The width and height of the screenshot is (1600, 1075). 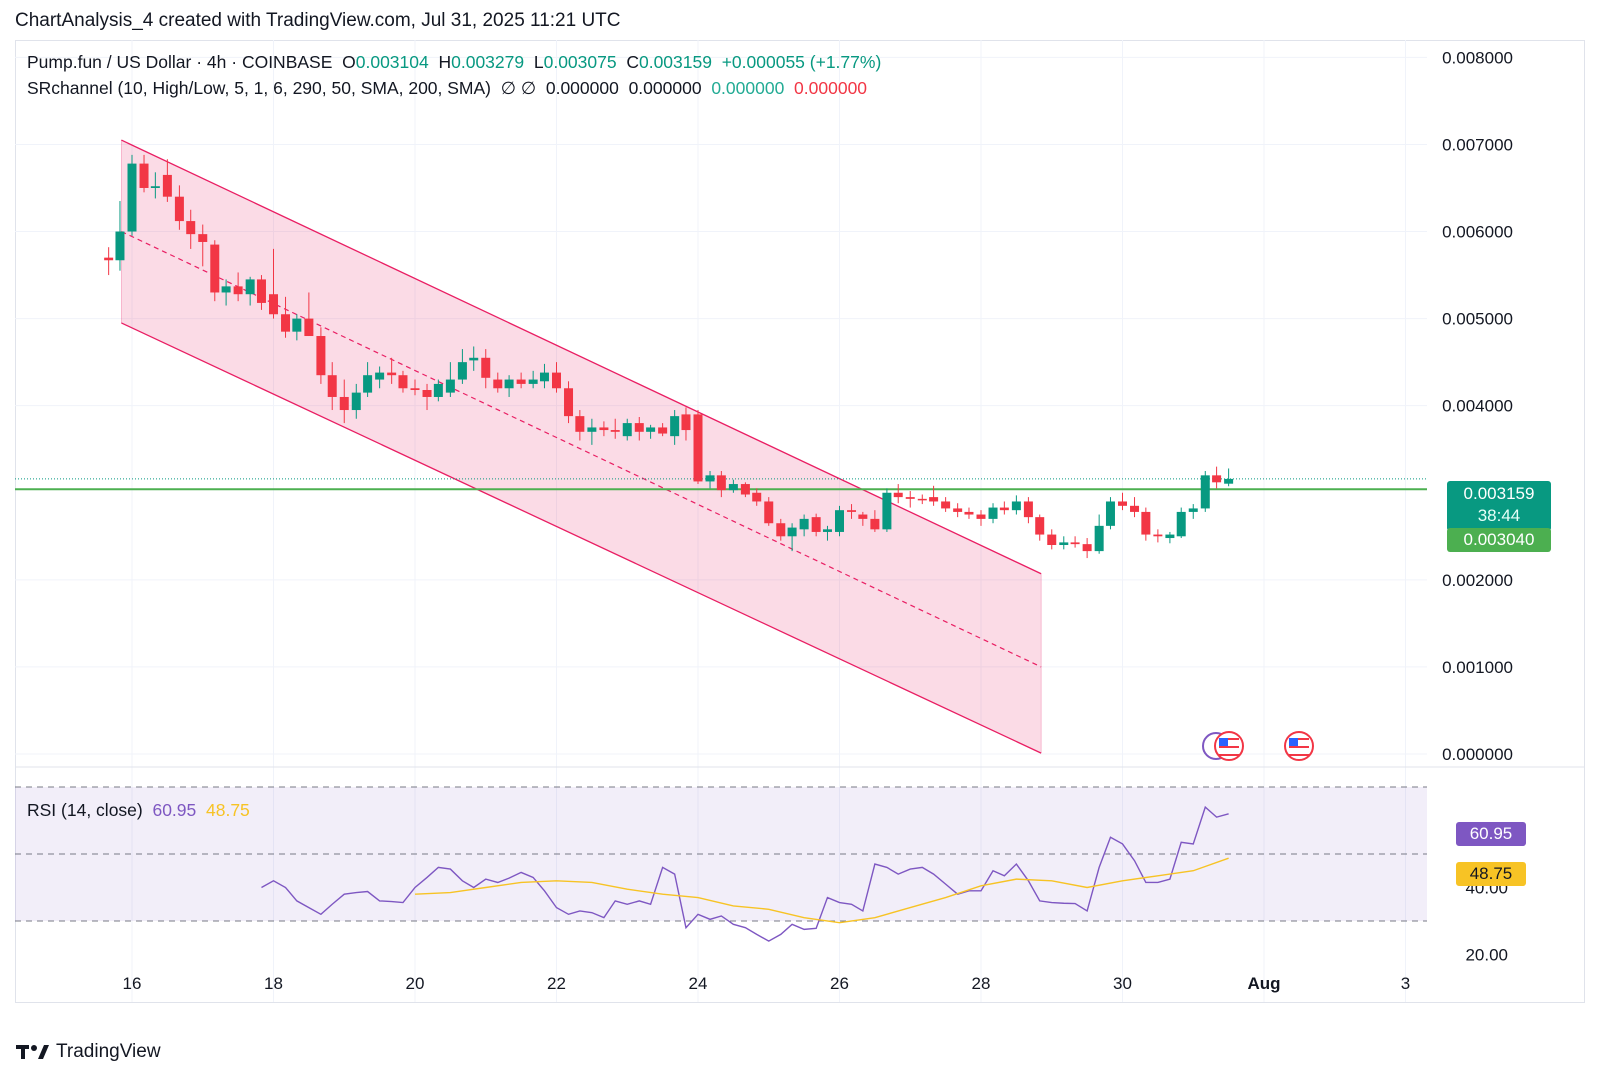 I want to click on time-tick-label: Aug, so click(x=1263, y=983).